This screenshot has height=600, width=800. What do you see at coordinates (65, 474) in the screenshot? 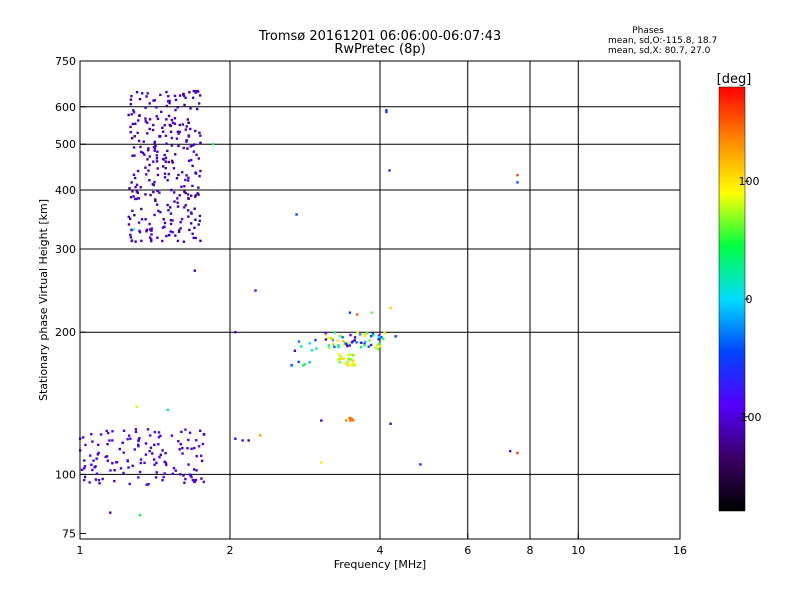
I see `y-tick-label: 100` at bounding box center [65, 474].